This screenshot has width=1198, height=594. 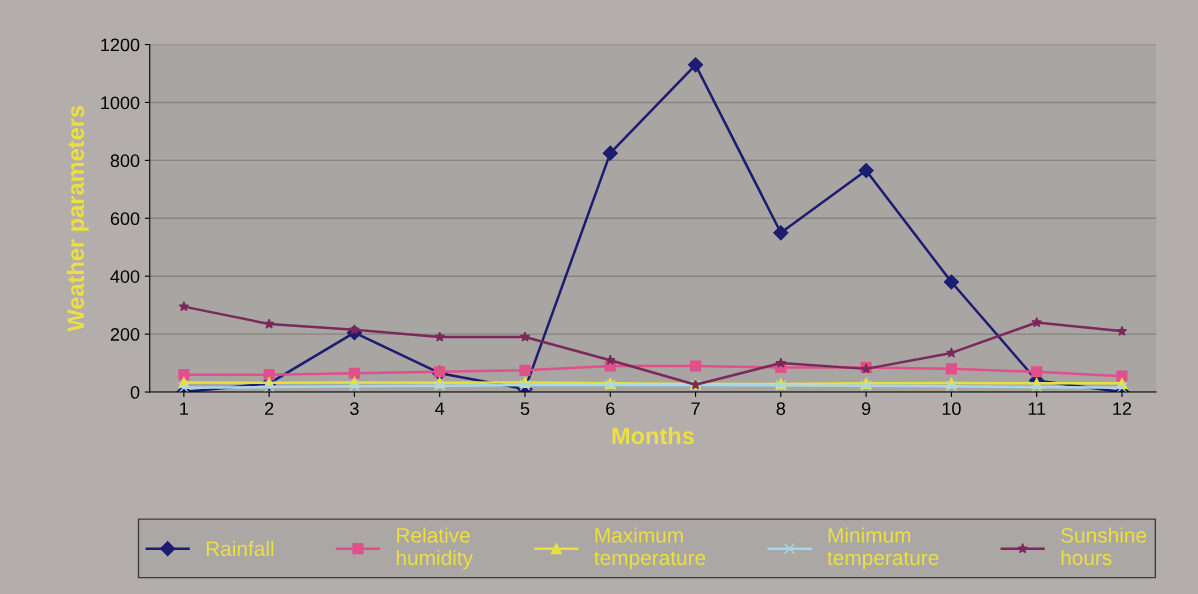 What do you see at coordinates (125, 219) in the screenshot?
I see `y-tick-label: 600` at bounding box center [125, 219].